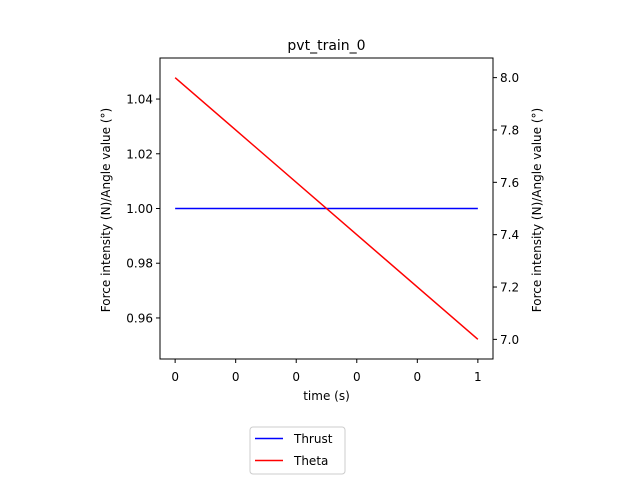  I want to click on x-axis: 0 0 0 0 0 1, so click(326, 371).